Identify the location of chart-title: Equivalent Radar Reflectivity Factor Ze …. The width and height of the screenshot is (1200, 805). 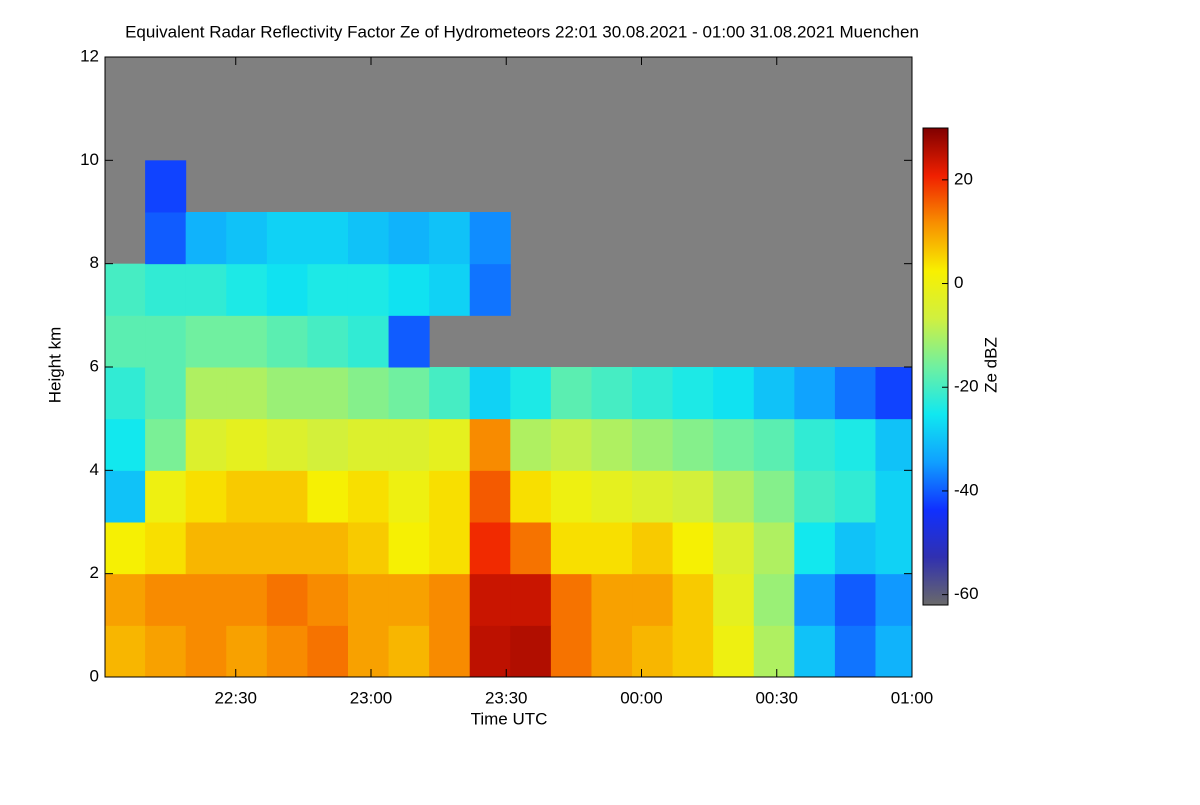
(522, 31).